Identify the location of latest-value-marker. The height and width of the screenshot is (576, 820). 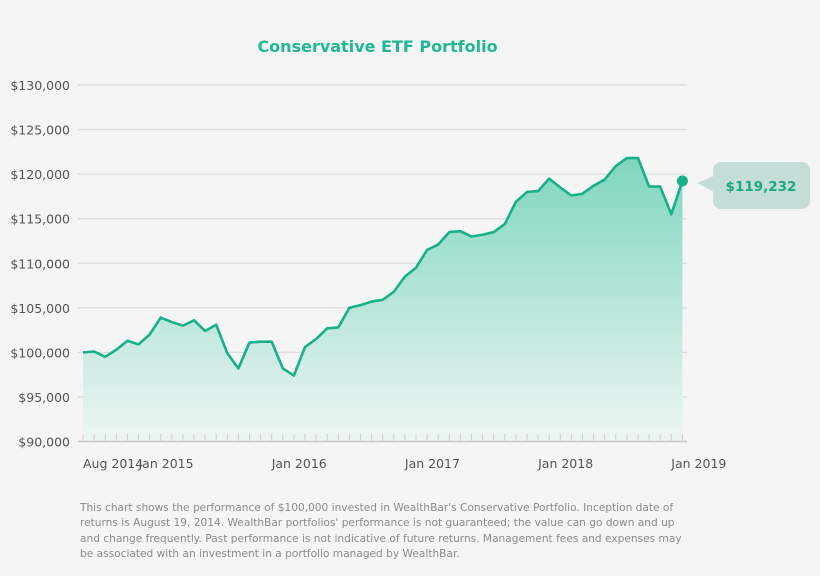
(682, 181).